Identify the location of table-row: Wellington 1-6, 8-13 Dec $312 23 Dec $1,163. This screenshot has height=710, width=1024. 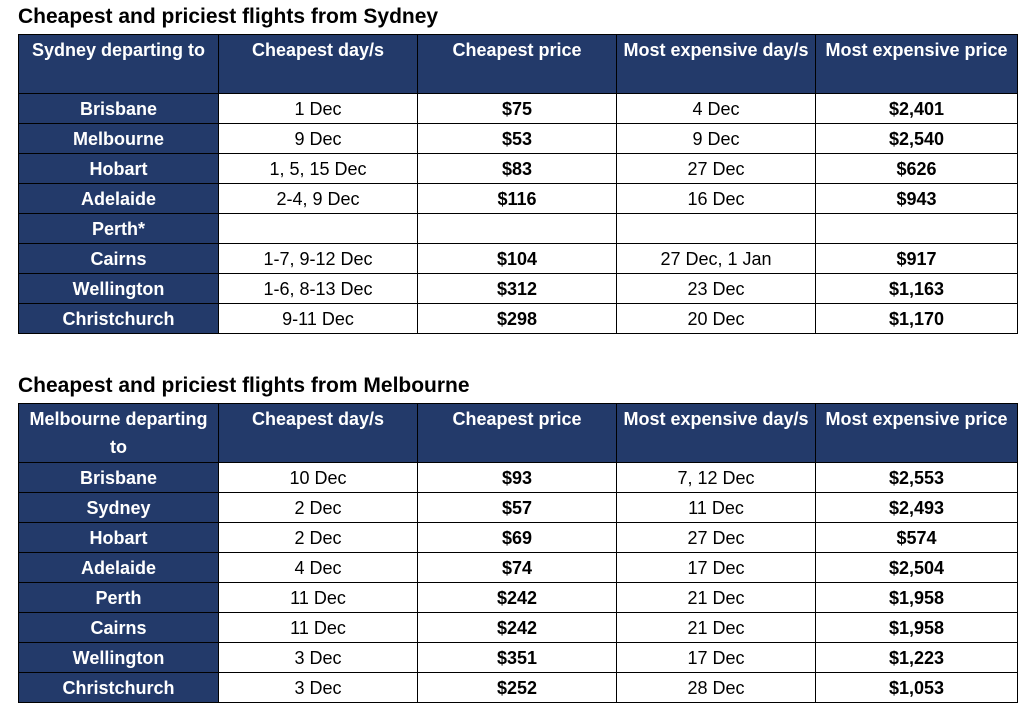
(518, 288).